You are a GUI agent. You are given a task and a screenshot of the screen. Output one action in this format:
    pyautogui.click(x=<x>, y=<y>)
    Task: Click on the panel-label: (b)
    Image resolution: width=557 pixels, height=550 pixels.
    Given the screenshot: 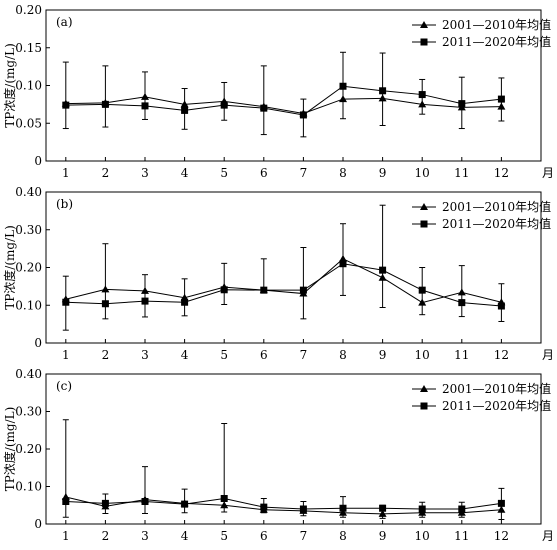 What is the action you would take?
    pyautogui.click(x=64, y=204)
    